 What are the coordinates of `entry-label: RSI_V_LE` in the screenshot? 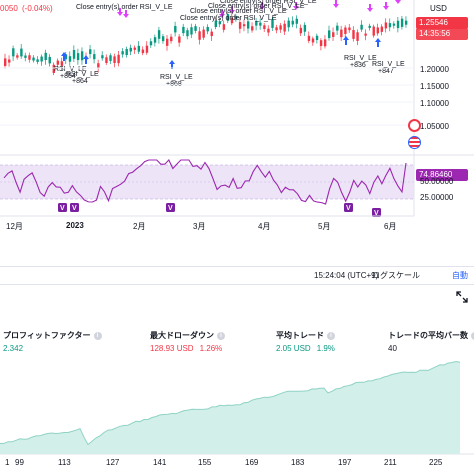 It's located at (70, 69).